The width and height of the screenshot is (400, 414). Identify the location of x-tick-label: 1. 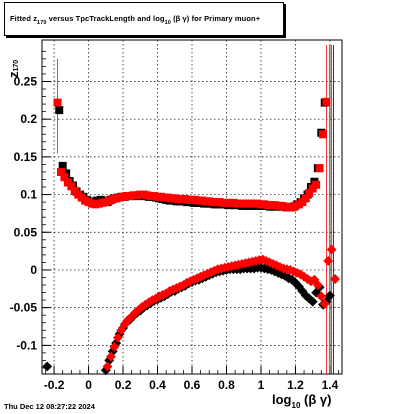
(261, 385).